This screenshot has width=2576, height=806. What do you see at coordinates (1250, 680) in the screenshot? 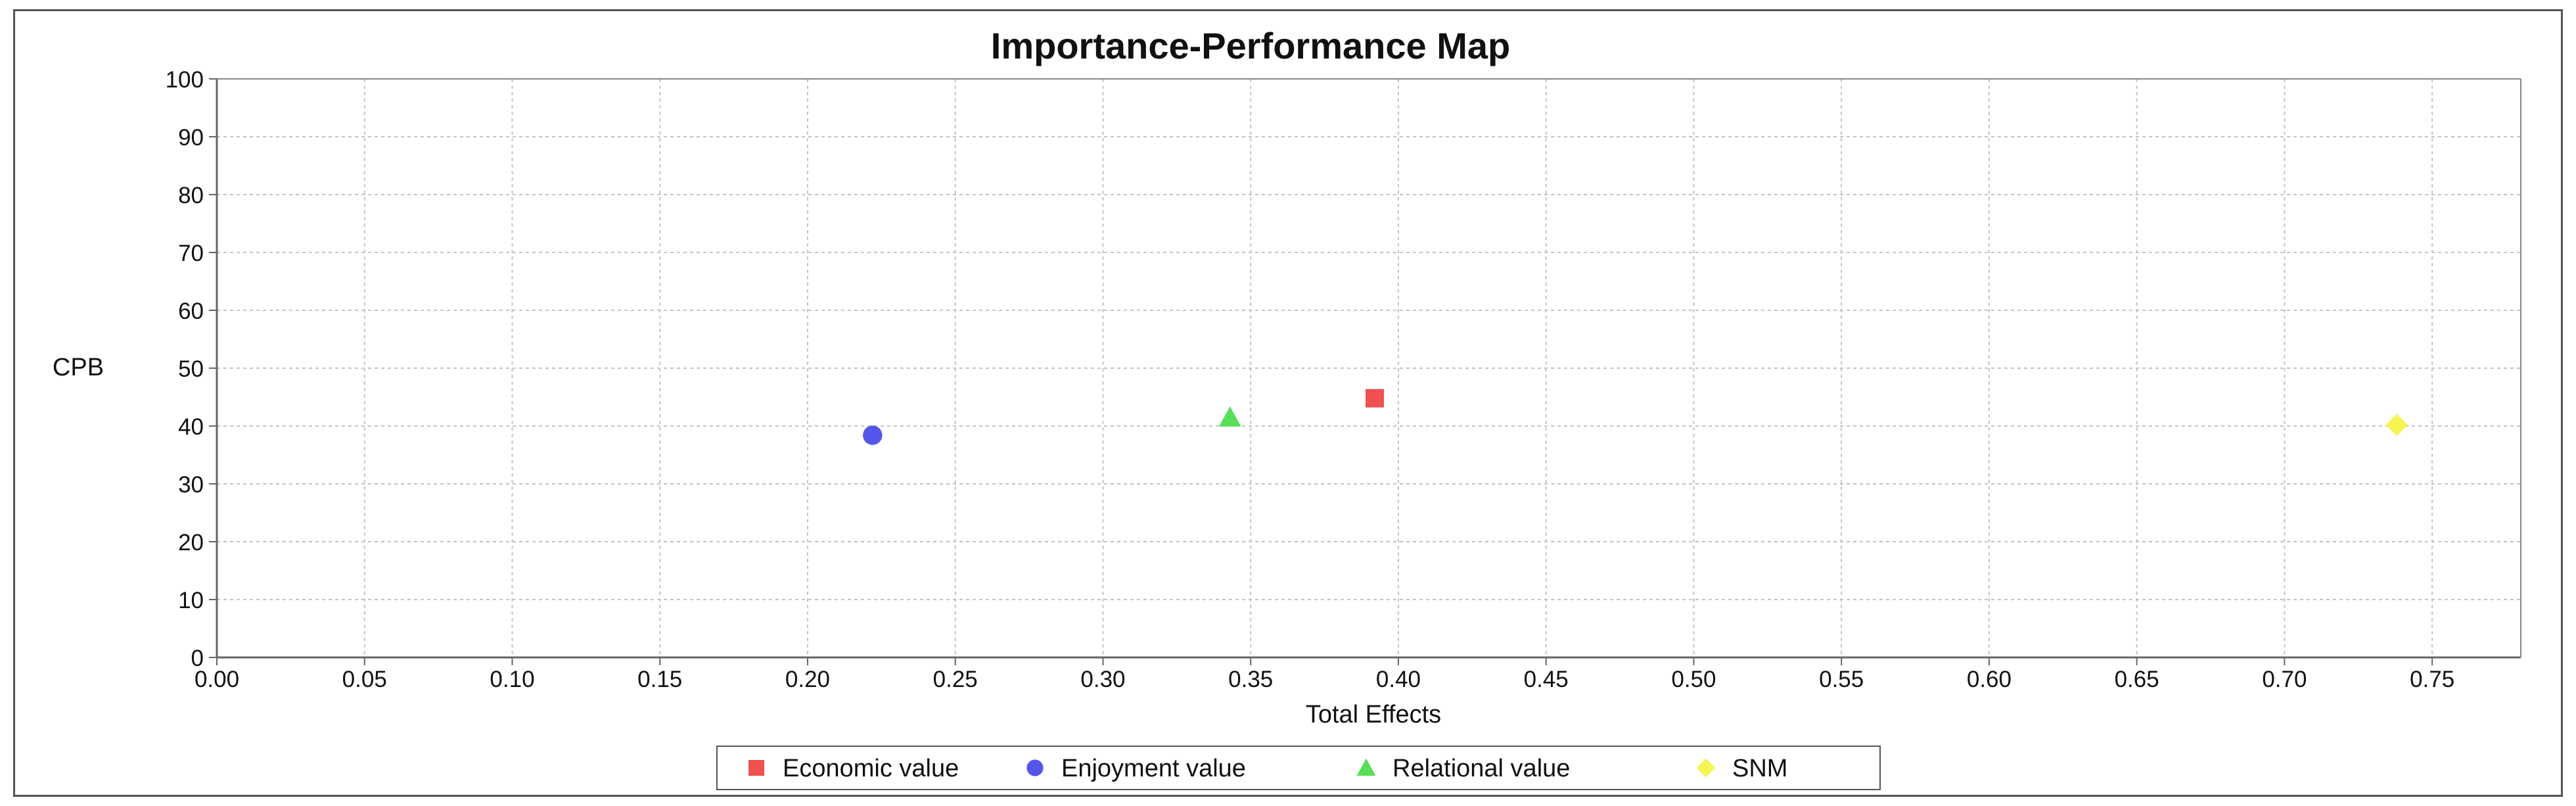
I see `x-tick-label: 0.35` at bounding box center [1250, 680].